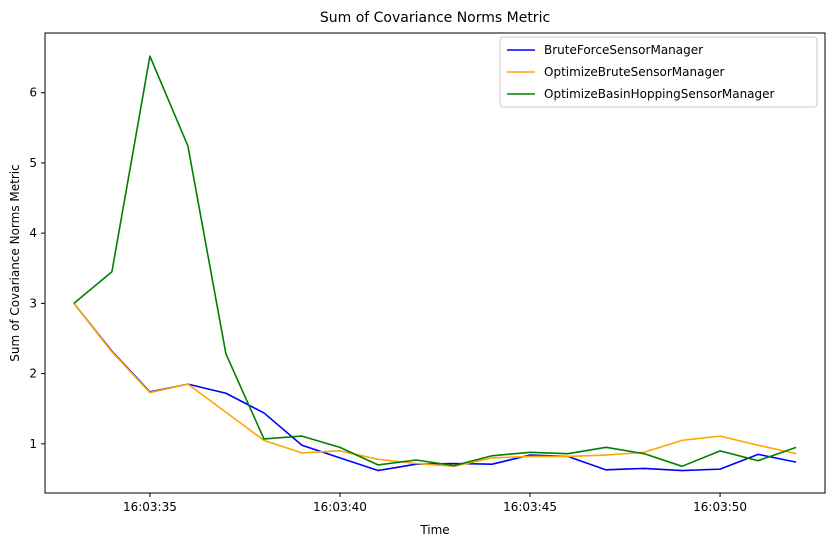 The image size is (833, 547). I want to click on y-tick-label: 1, so click(33, 444).